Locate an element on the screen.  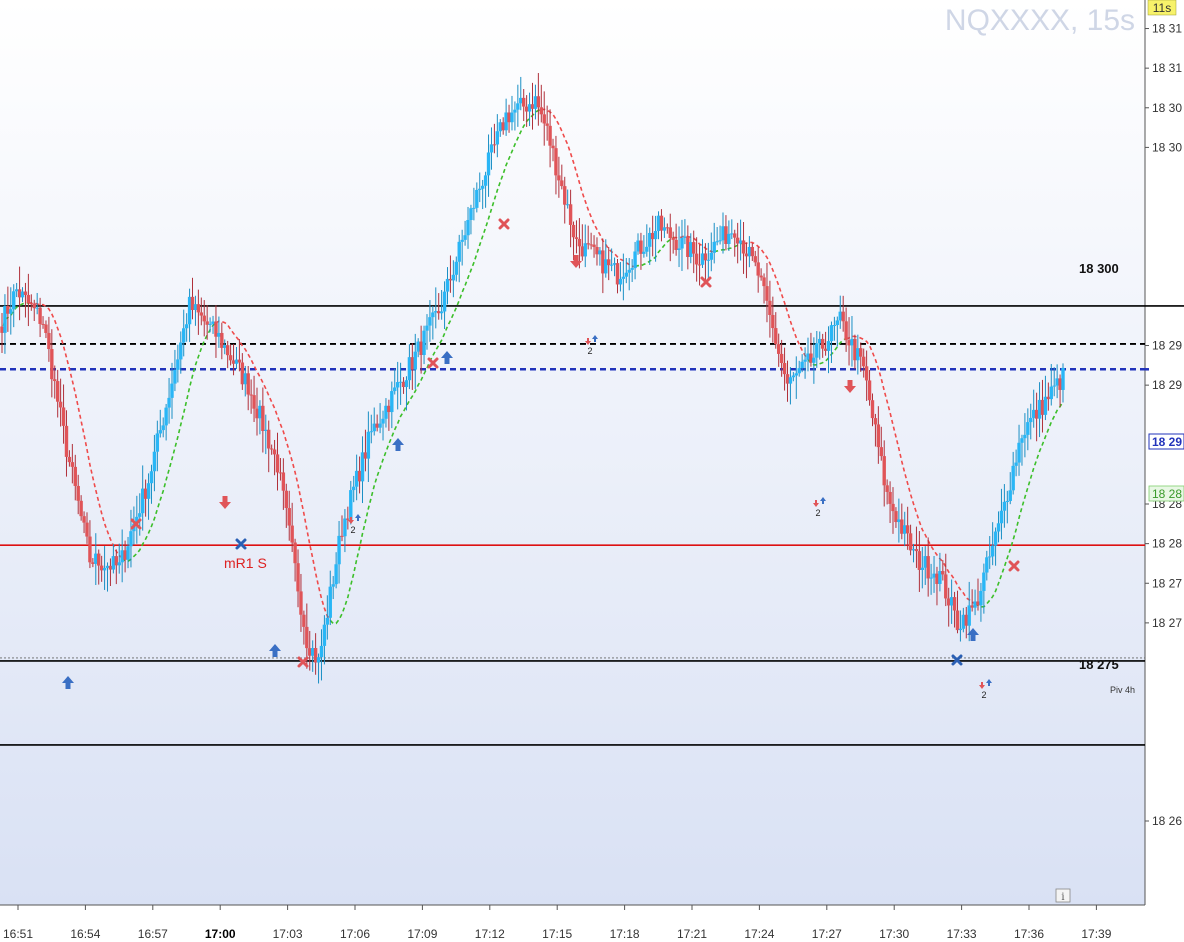
sell-arrow-icon is located at coordinates (225, 502).